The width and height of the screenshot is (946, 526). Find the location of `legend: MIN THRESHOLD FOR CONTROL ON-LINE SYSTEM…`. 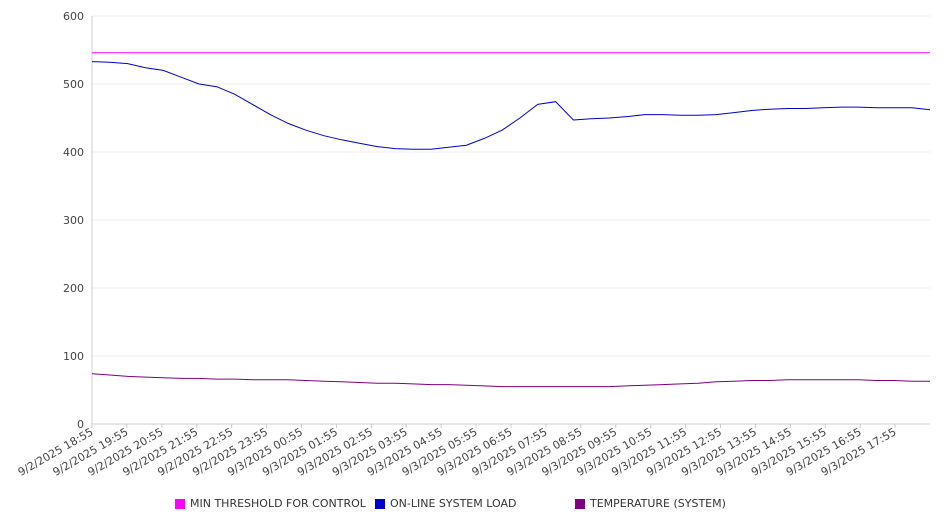

legend: MIN THRESHOLD FOR CONTROL ON-LINE SYSTEM… is located at coordinates (555, 506).